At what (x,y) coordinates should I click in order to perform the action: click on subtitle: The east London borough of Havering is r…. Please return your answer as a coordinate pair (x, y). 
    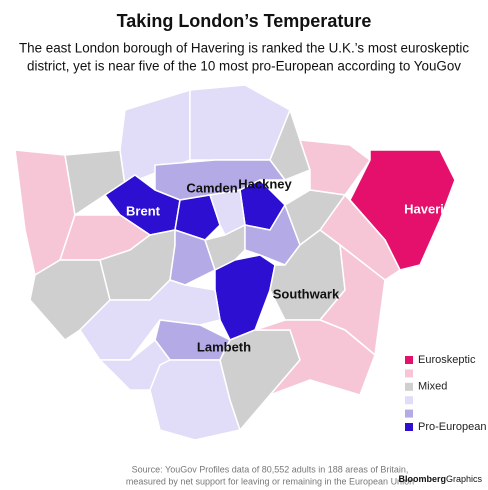
    Looking at the image, I should click on (244, 48).